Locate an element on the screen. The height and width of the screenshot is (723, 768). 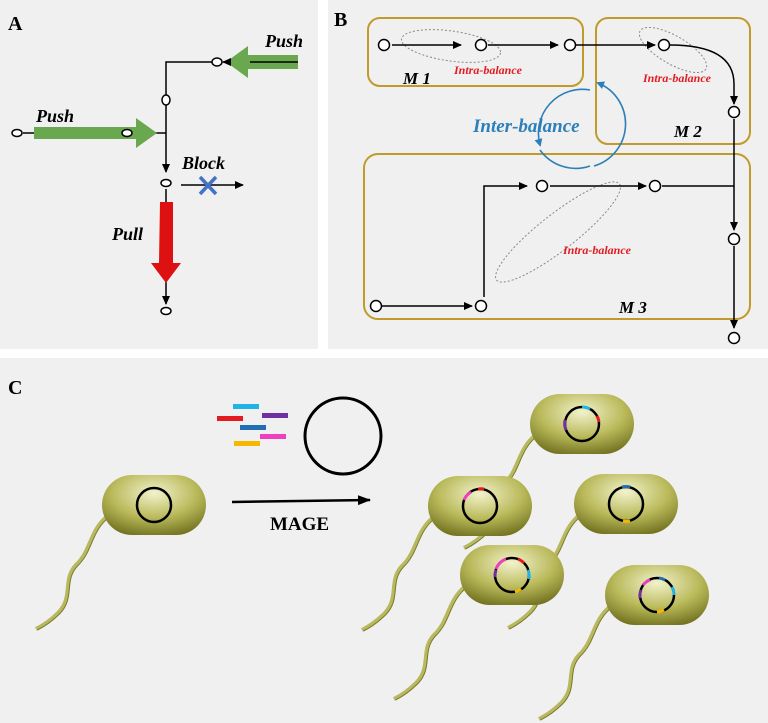
module-label-m2: M 2 is located at coordinates (687, 131).